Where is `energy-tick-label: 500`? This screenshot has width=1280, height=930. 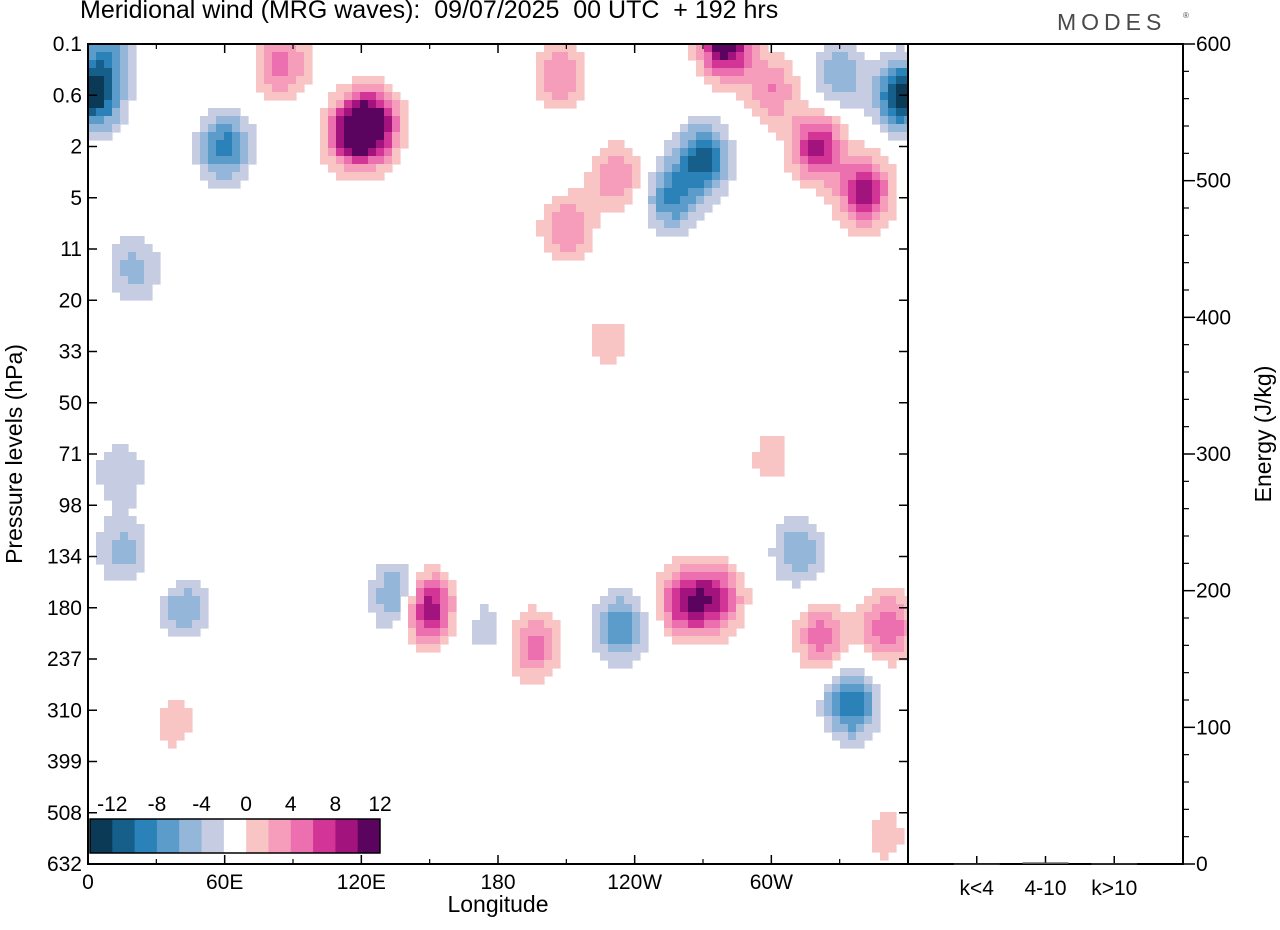 energy-tick-label: 500 is located at coordinates (1213, 181).